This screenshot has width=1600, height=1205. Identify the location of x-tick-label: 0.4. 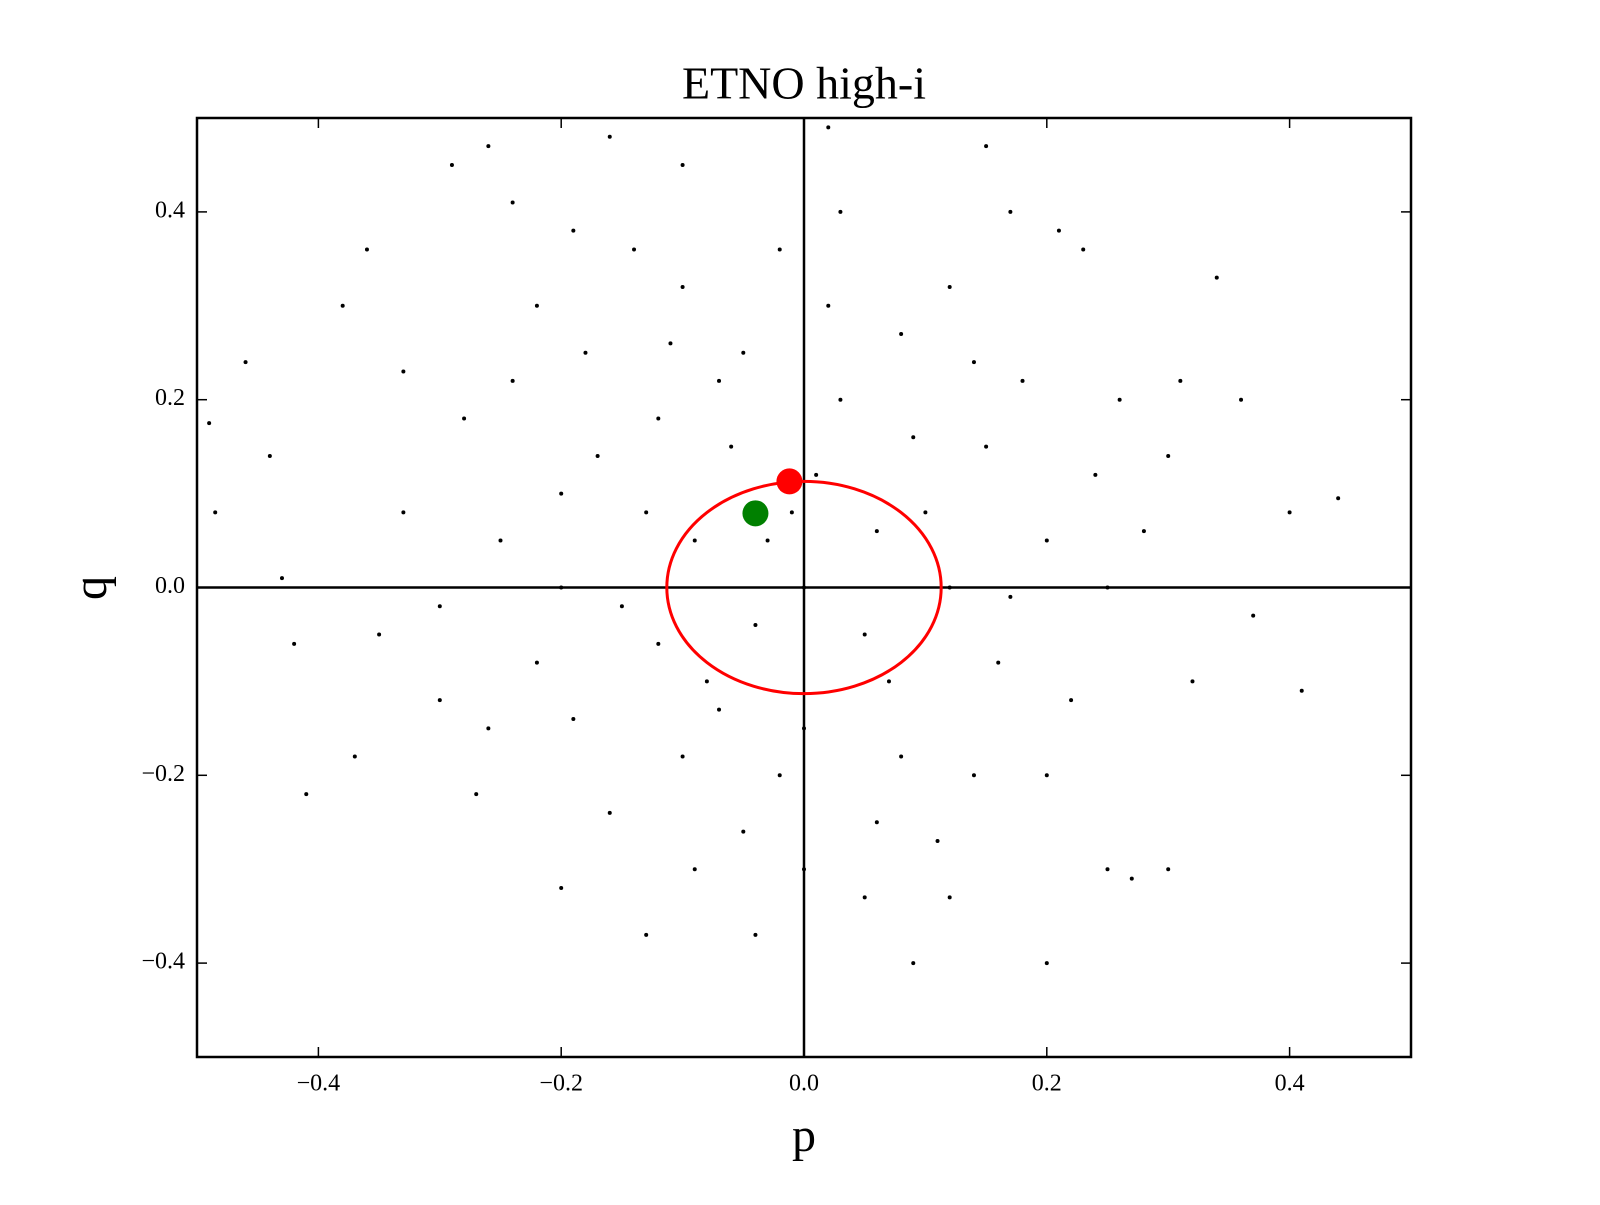
(1290, 1084).